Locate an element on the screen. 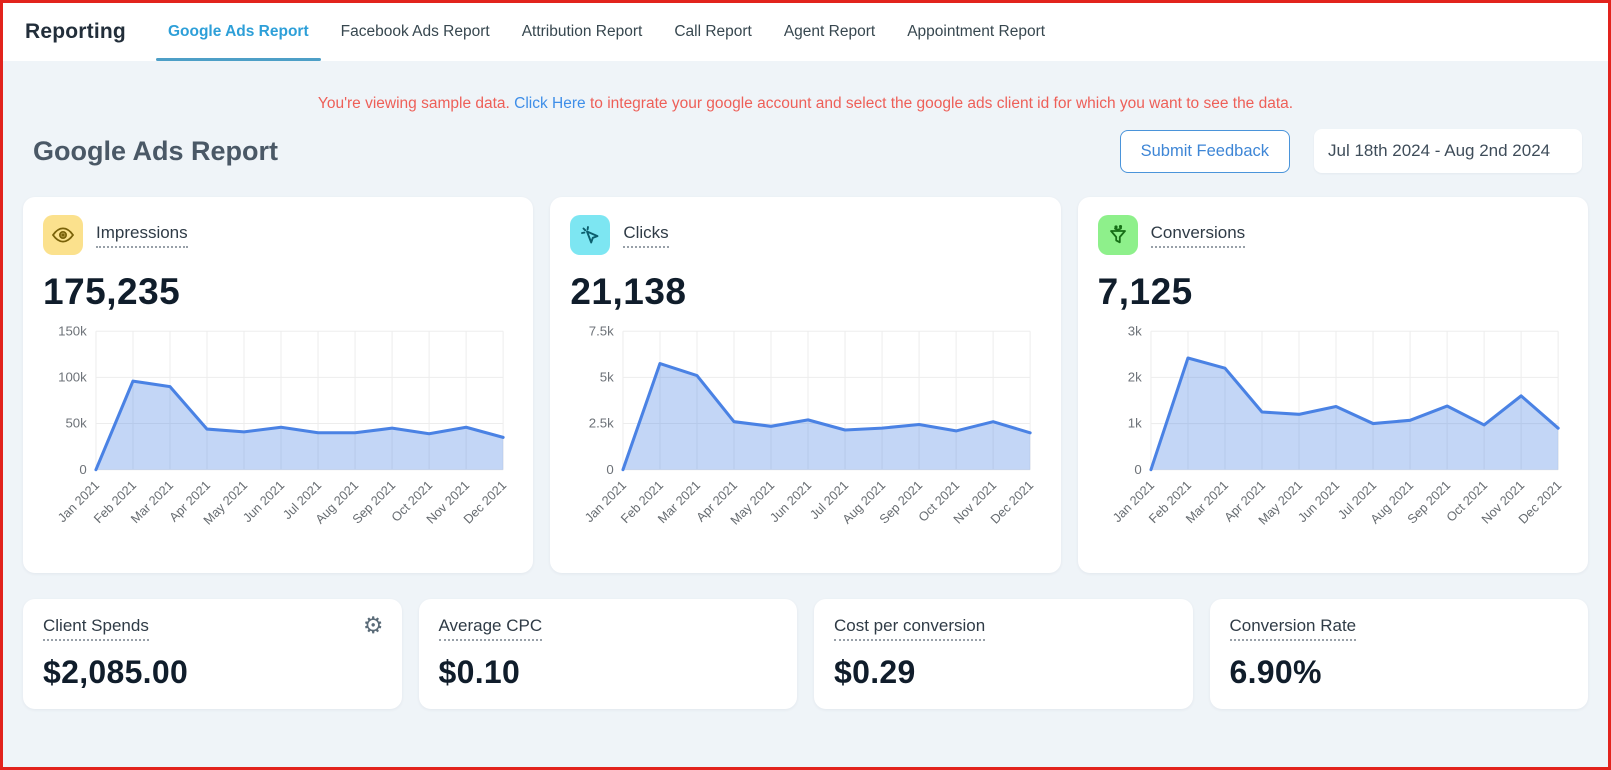  tab-google-ads-report: Google Ads Report is located at coordinates (238, 32).